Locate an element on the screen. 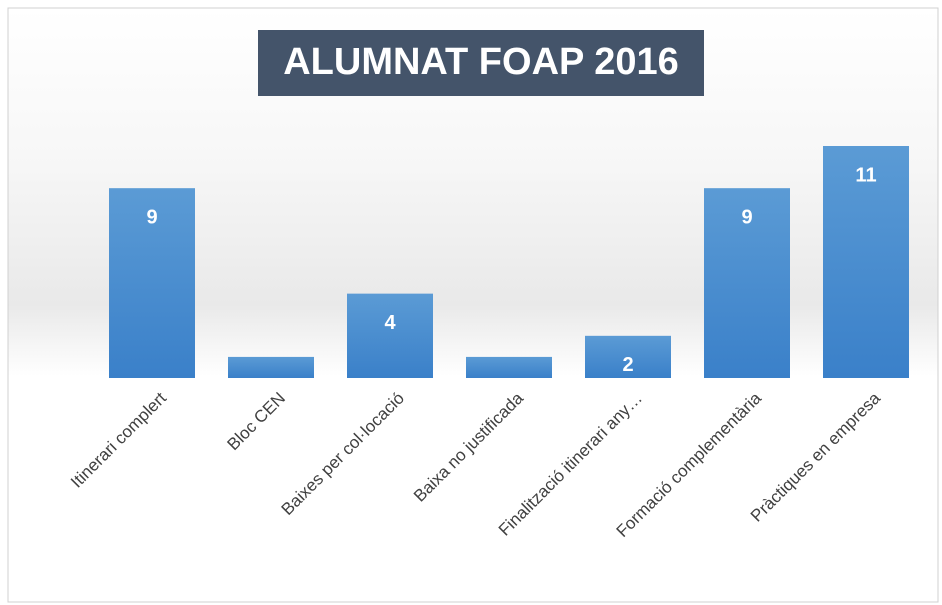 The image size is (942, 605). value-label: 4 is located at coordinates (390, 323).